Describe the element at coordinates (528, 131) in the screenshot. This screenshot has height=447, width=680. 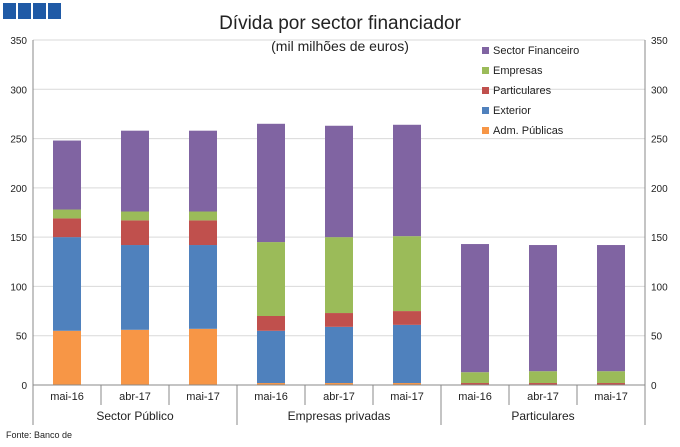
I see `legend-label: Adm. Públicas` at that location.